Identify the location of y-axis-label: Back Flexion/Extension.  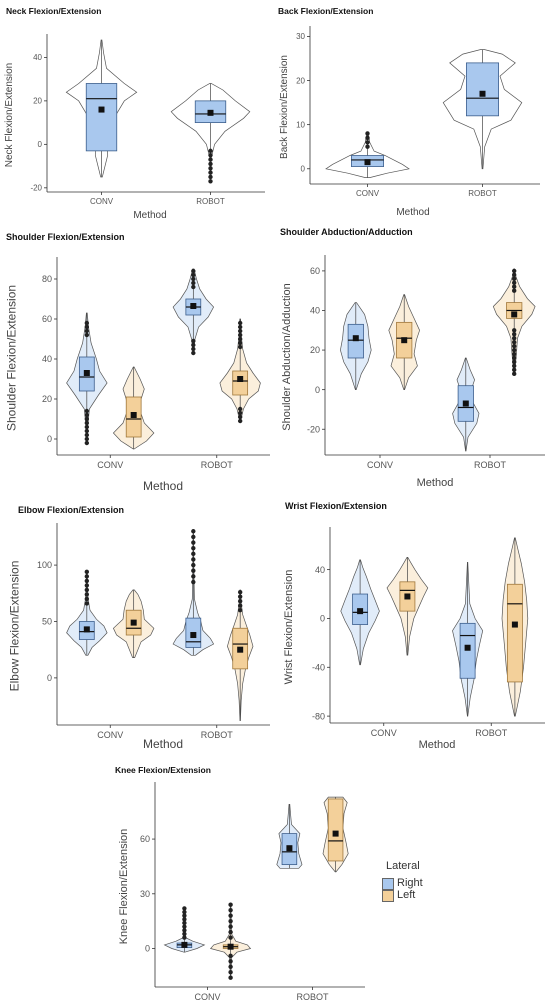
(284, 107).